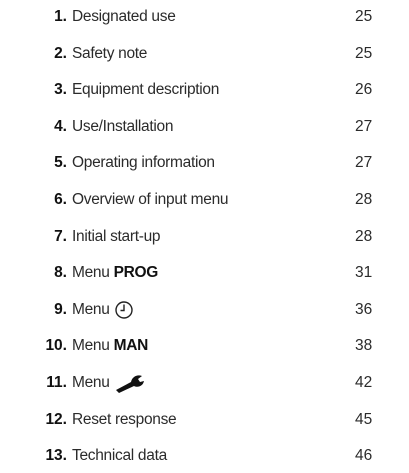  What do you see at coordinates (123, 310) in the screenshot?
I see `clock-icon` at bounding box center [123, 310].